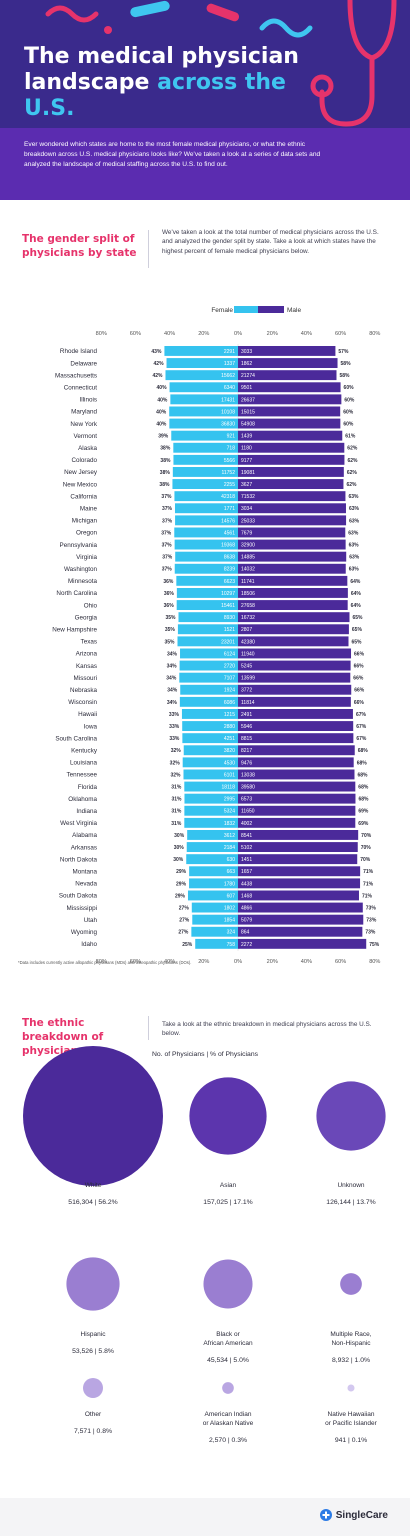  I want to click on bar-female-value: 23201, so click(228, 642).